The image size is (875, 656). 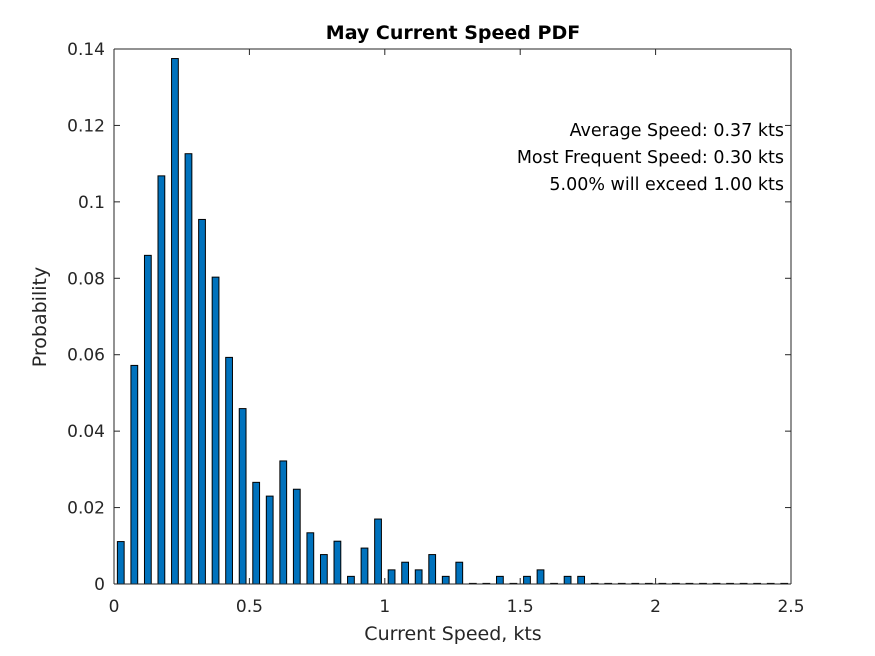 I want to click on y-tick-label: 0.14, so click(x=86, y=50).